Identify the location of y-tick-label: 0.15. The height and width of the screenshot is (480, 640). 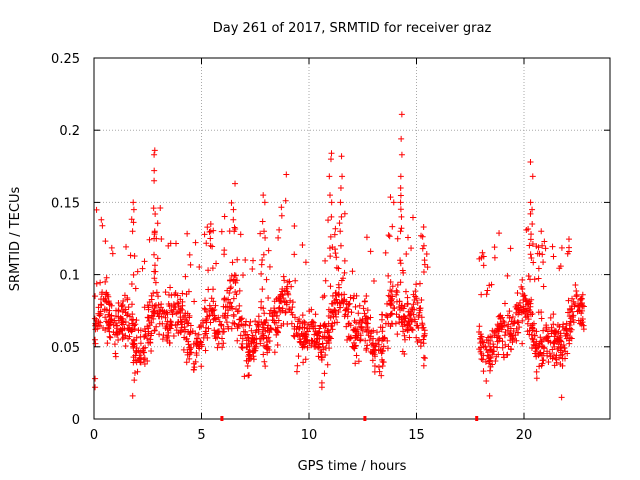
(65, 203).